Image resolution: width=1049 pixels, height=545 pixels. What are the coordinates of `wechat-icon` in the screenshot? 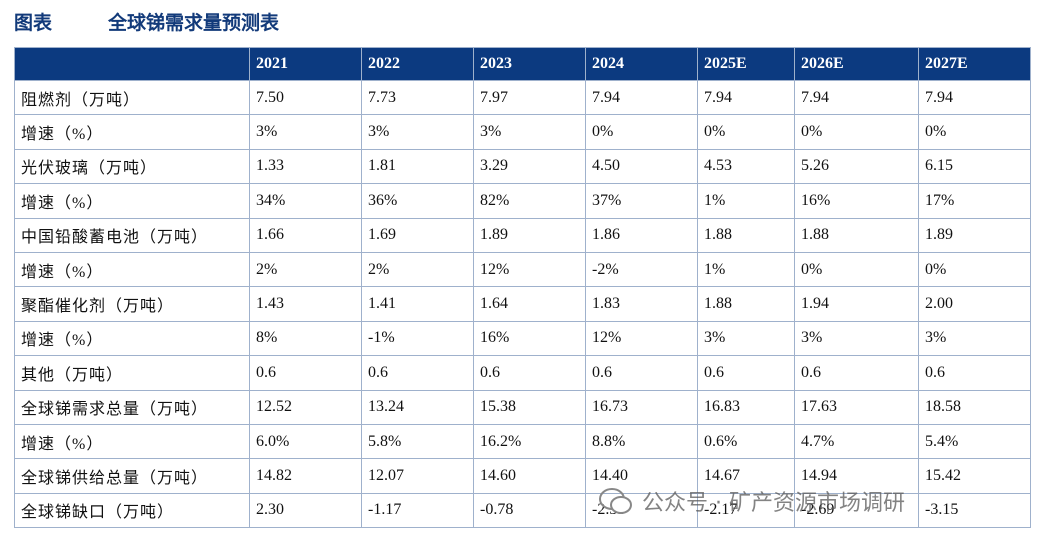 It's located at (615, 501).